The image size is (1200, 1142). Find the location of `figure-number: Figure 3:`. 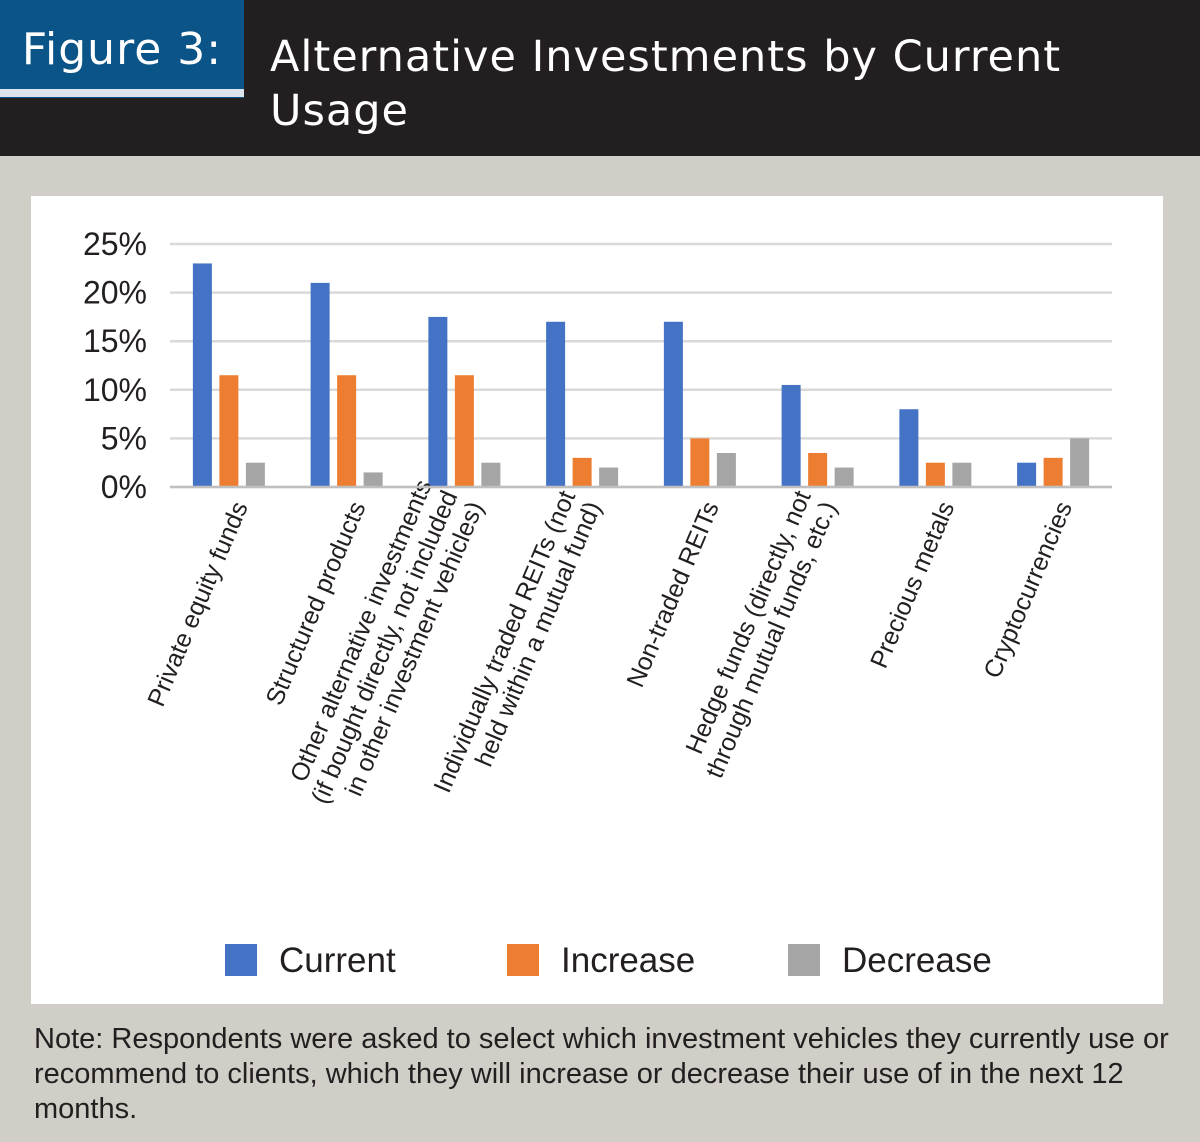

figure-number: Figure 3: is located at coordinates (122, 49).